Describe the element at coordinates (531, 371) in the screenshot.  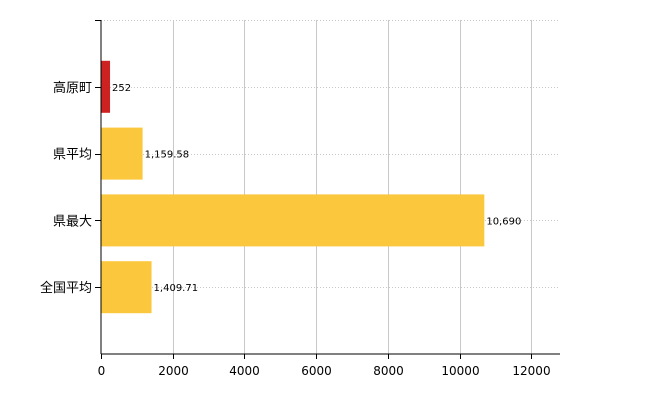
I see `x-tick-label: 12000` at that location.